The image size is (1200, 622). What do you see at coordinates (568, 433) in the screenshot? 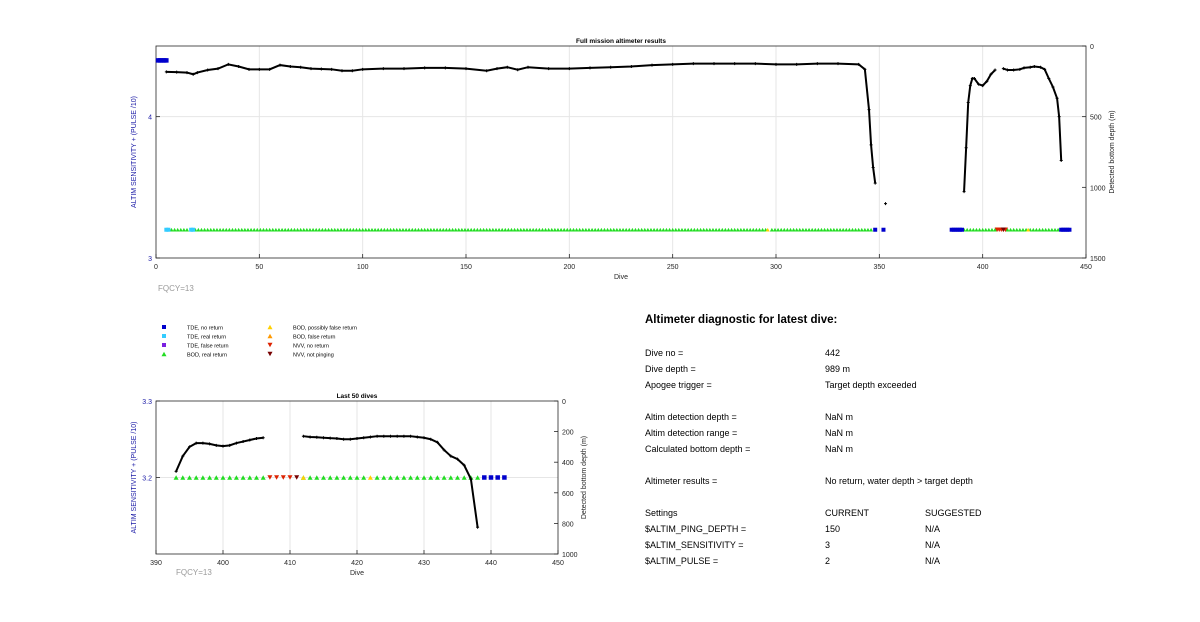
I see `last50-y2-tick-label: 200` at bounding box center [568, 433].